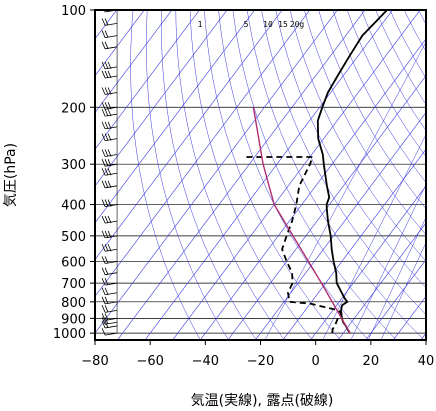 This screenshot has width=436, height=411. What do you see at coordinates (73, 206) in the screenshot?
I see `y-tick-label: 400` at bounding box center [73, 206].